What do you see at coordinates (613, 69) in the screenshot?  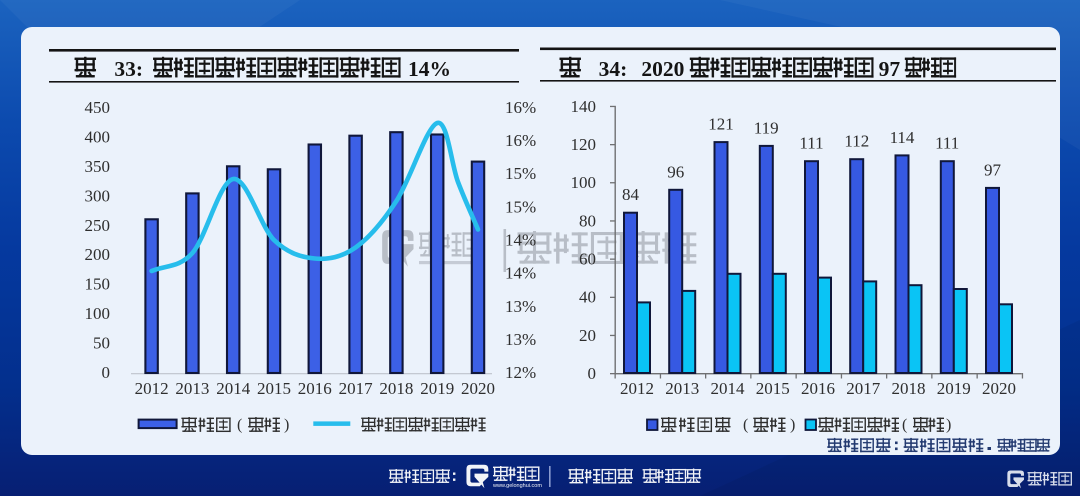 I see `svg-text: 34:` at bounding box center [613, 69].